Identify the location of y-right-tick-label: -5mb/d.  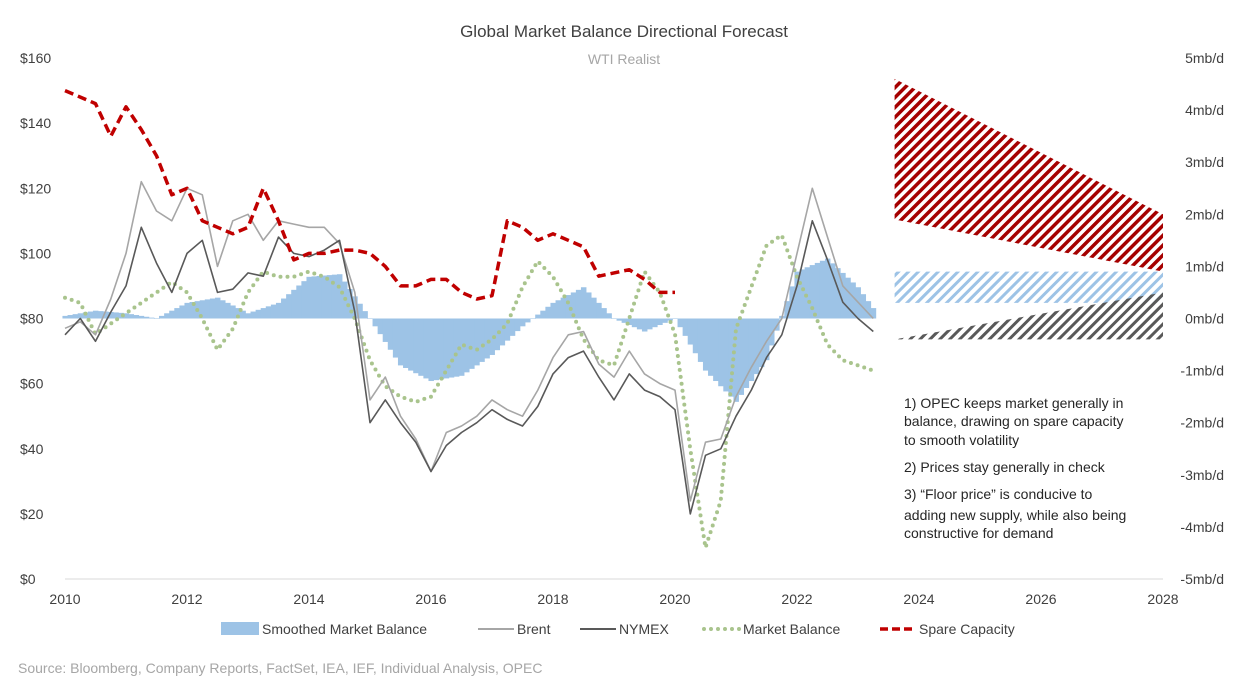
(1202, 579).